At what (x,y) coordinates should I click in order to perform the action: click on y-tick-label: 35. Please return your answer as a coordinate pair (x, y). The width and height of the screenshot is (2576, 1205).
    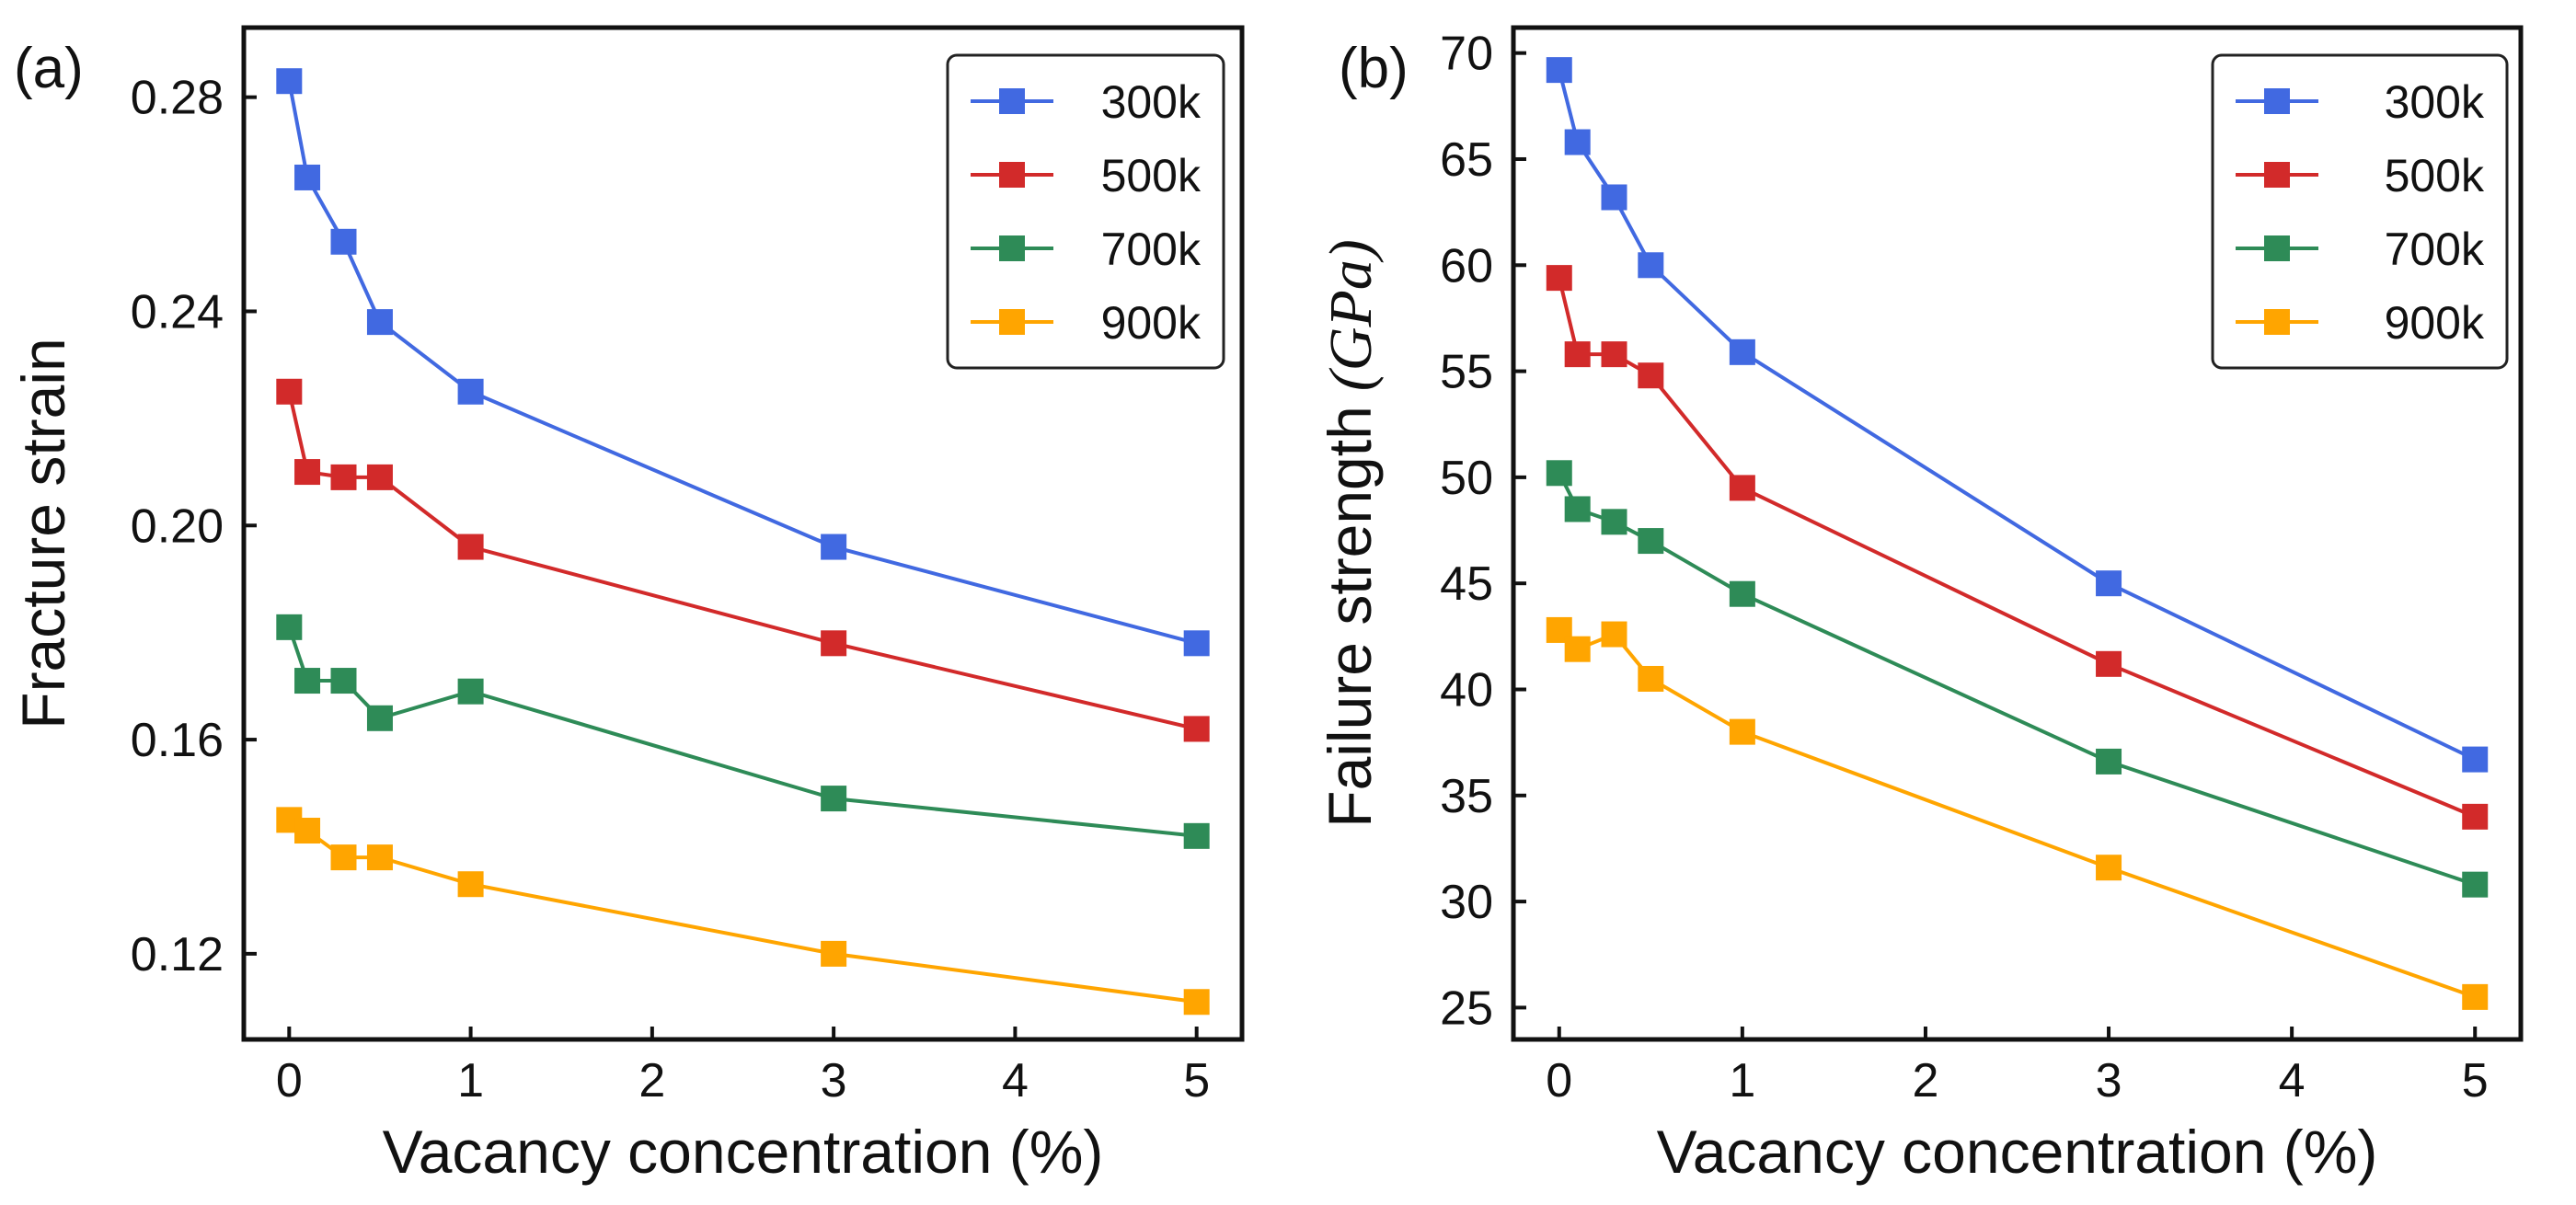
    Looking at the image, I should click on (1466, 796).